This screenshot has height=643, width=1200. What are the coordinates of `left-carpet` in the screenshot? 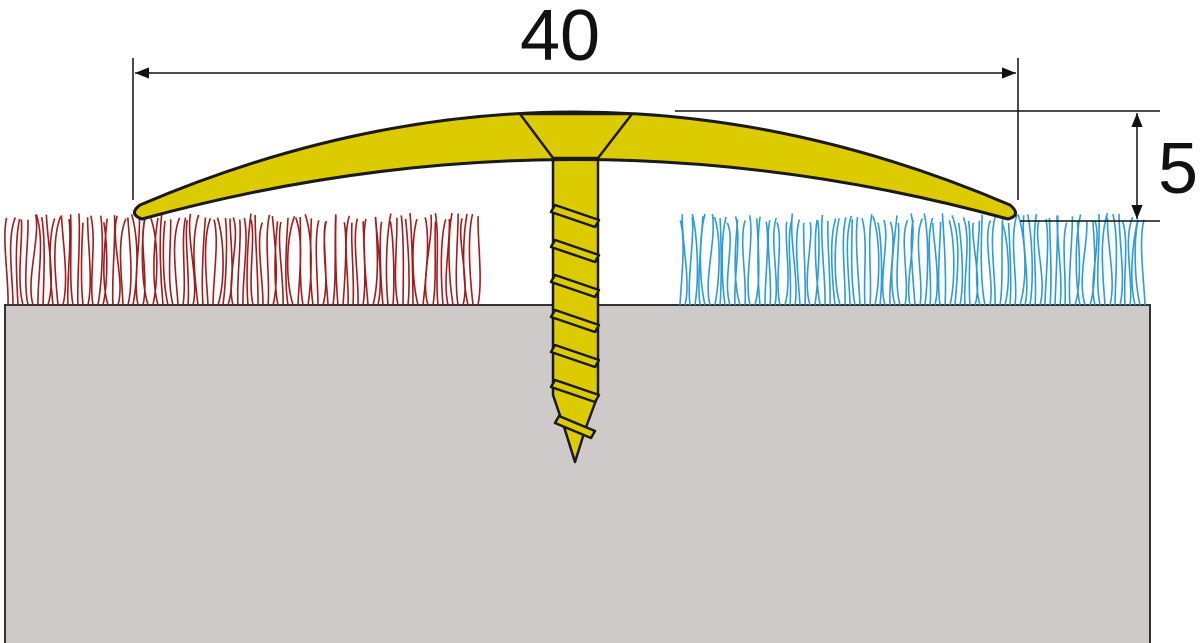 It's located at (242, 259).